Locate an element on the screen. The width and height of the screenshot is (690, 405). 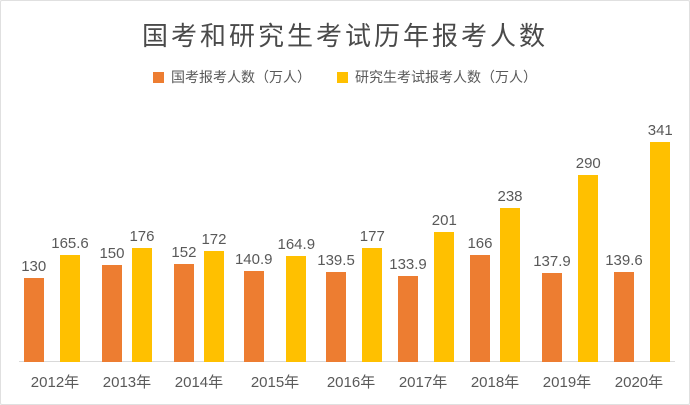
bar-column: 166 is located at coordinates (480, 298).